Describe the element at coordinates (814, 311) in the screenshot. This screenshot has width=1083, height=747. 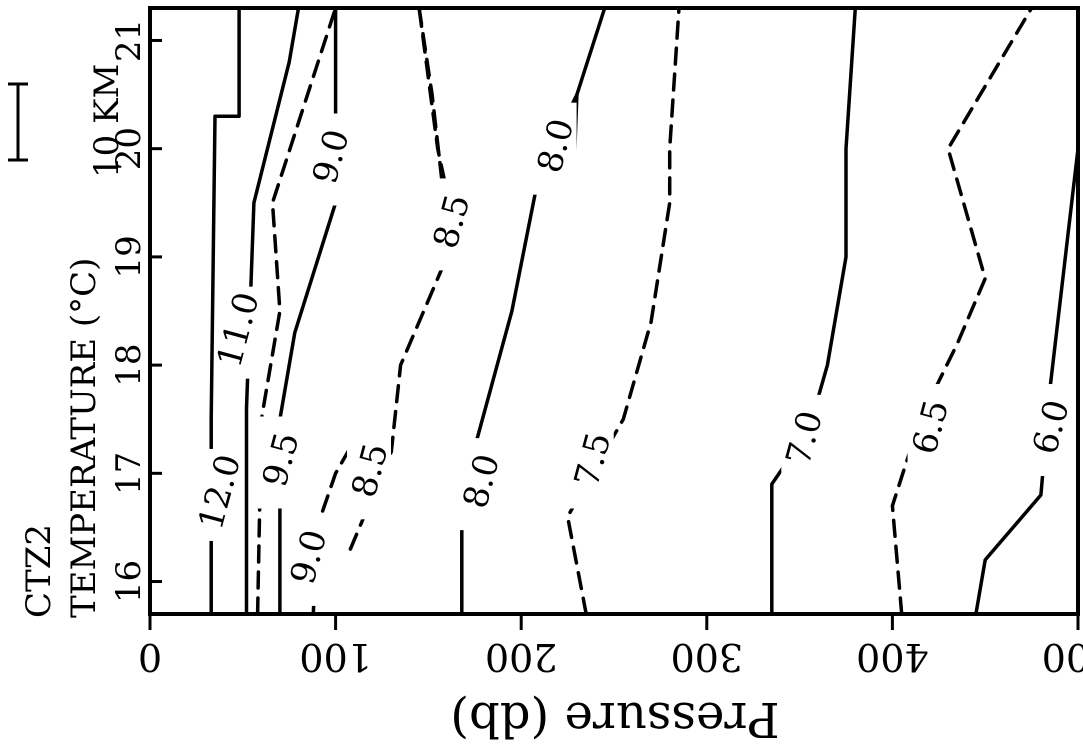
I see `contour-7.0-10` at that location.